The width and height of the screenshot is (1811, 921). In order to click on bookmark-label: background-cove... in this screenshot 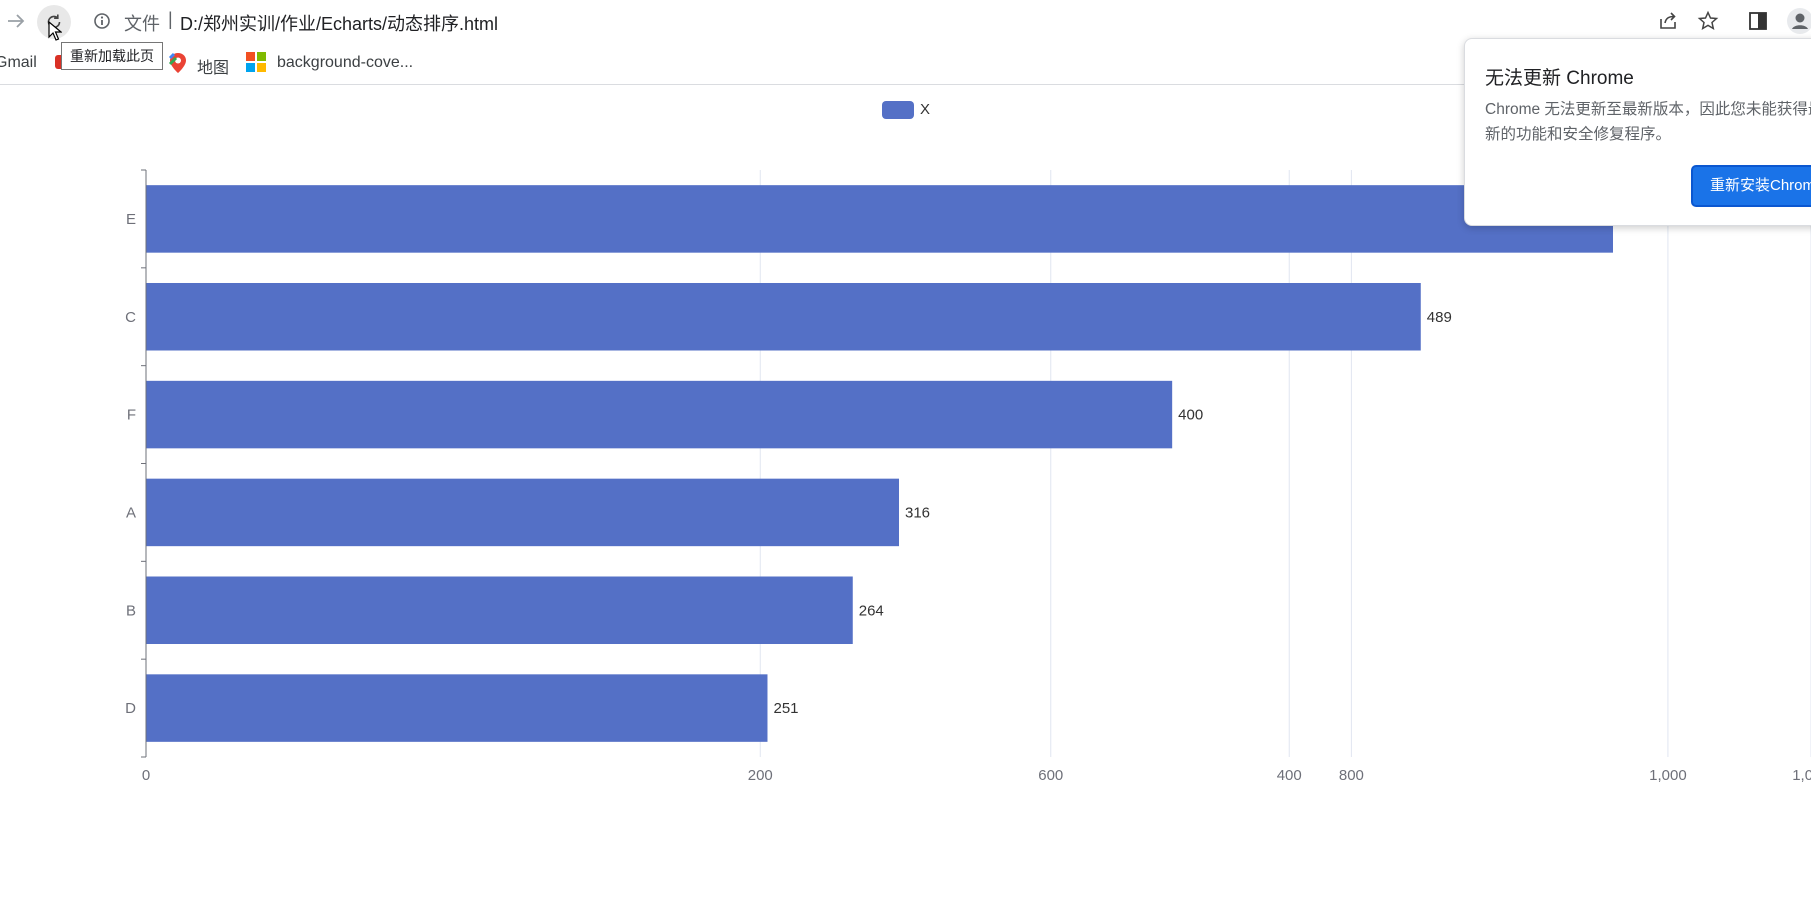, I will do `click(345, 62)`.